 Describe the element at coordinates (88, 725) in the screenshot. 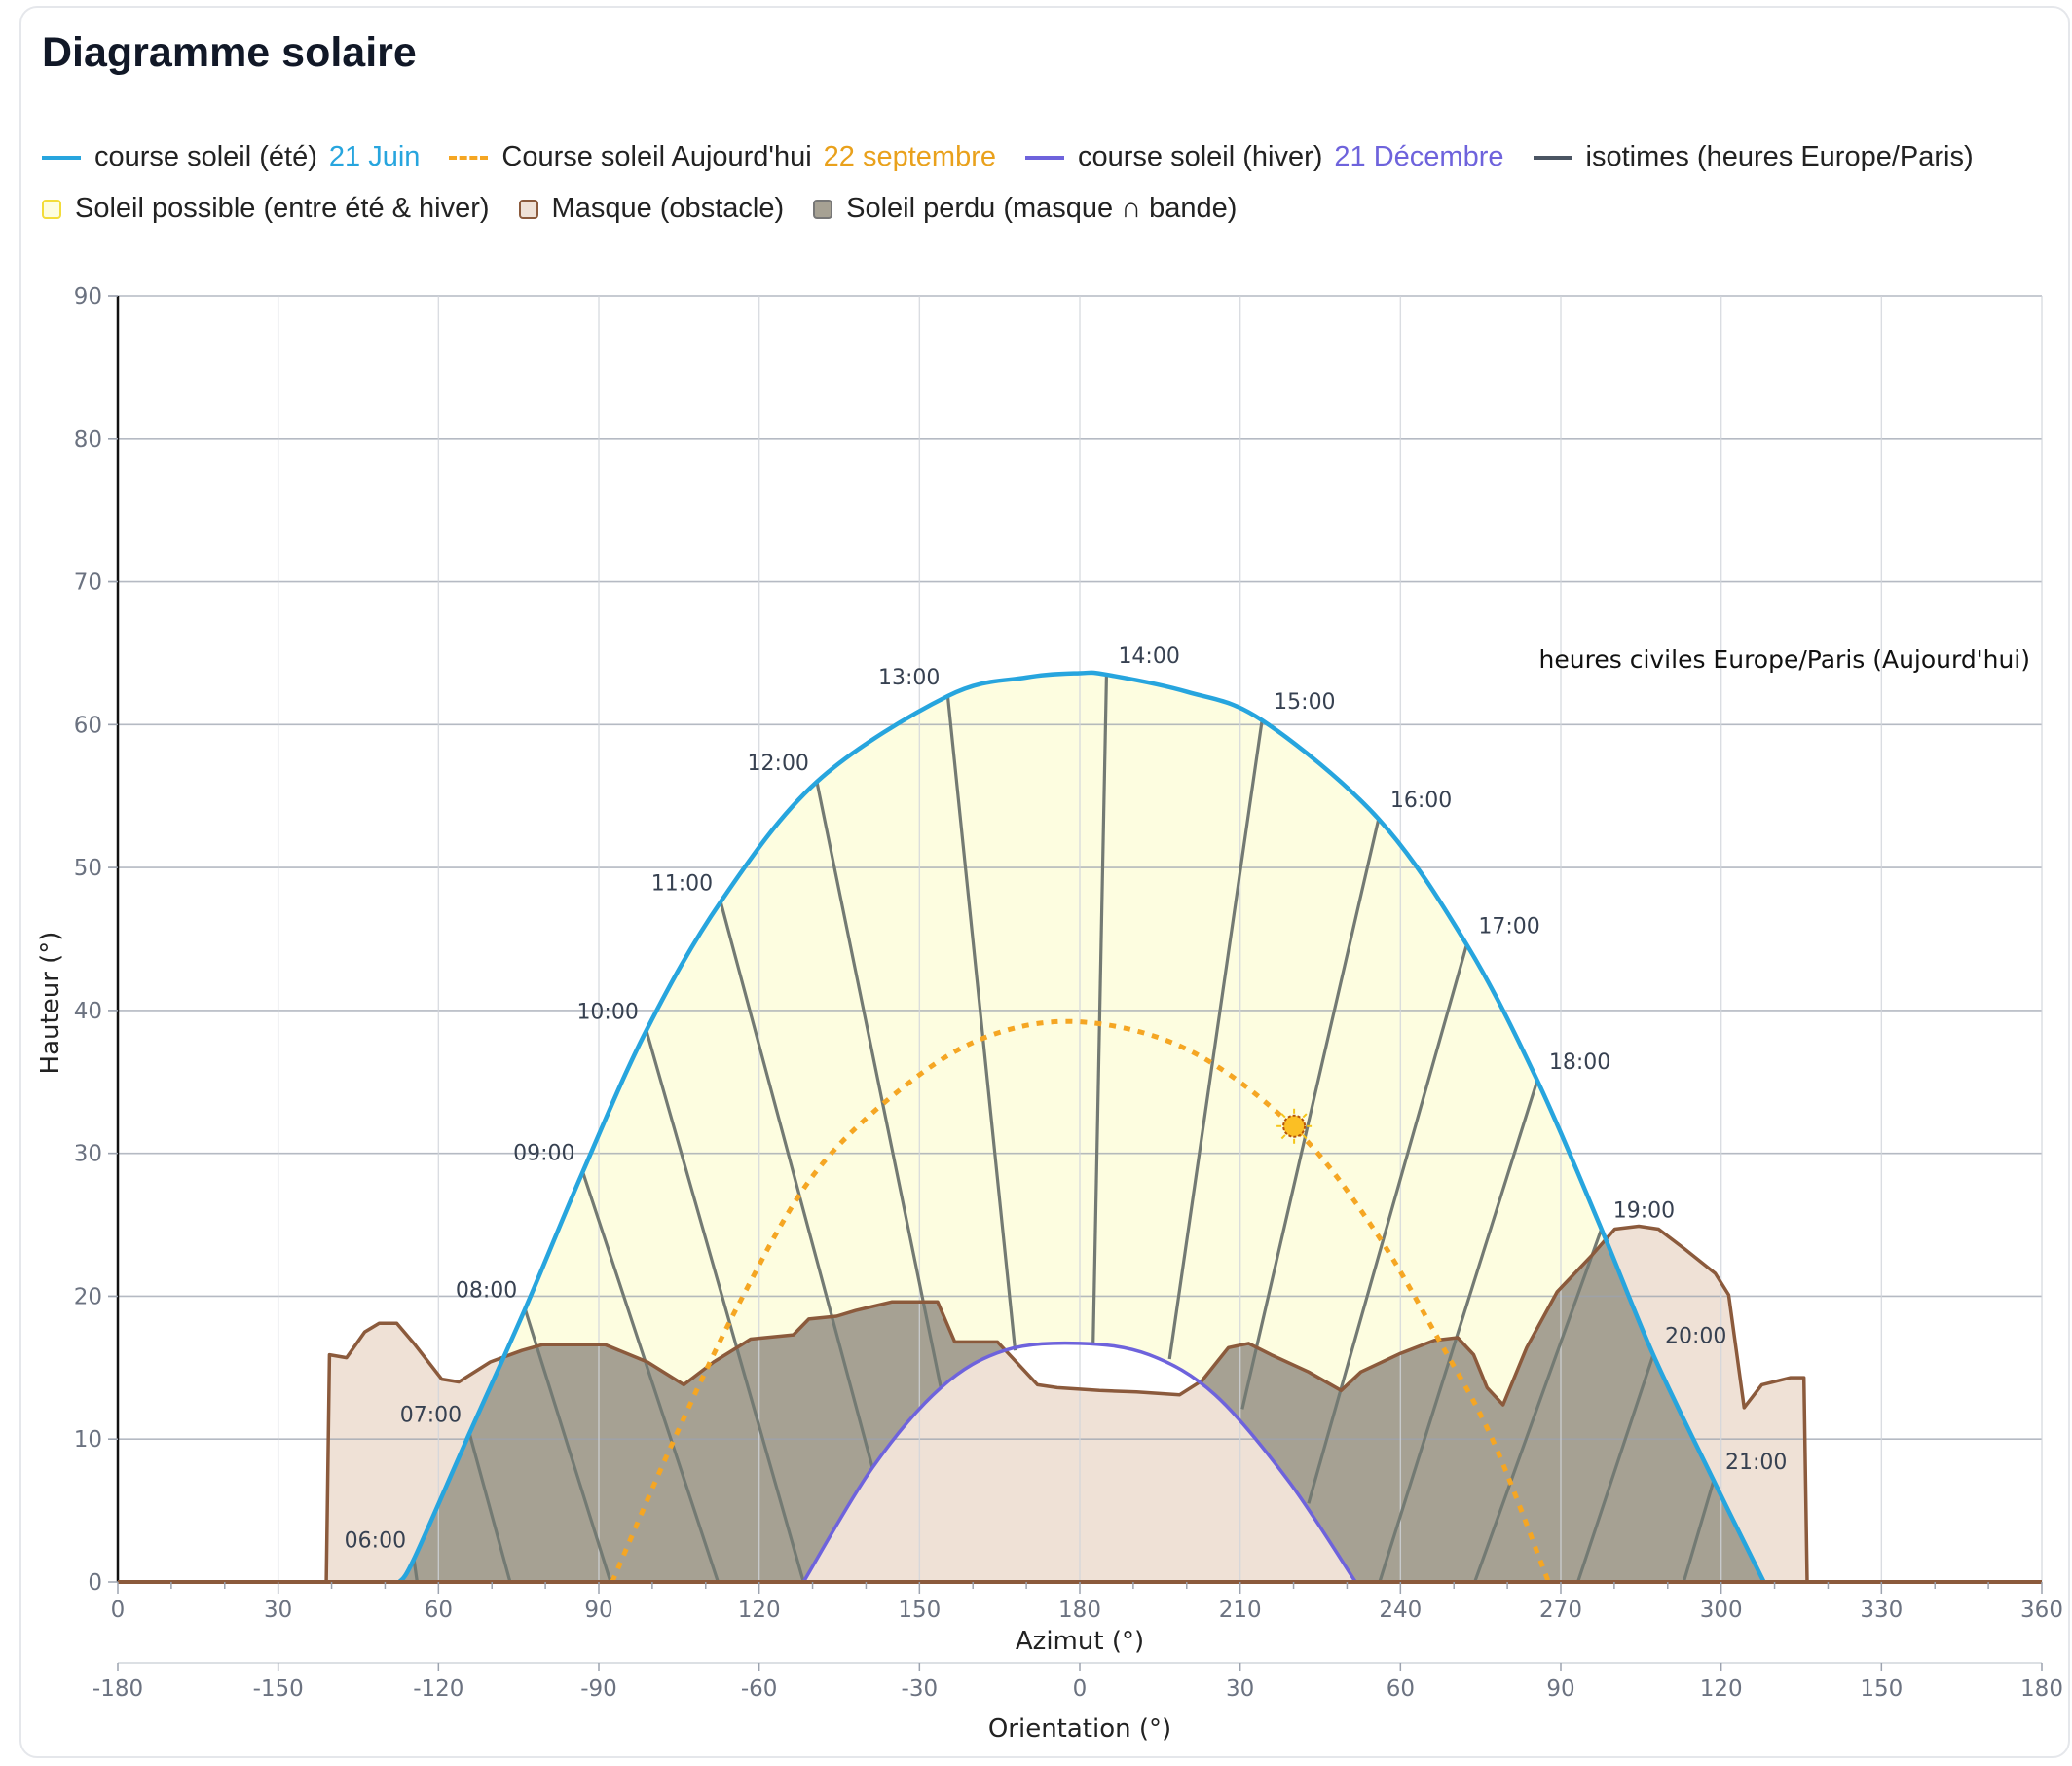

I see `y-tick-label: 60` at that location.